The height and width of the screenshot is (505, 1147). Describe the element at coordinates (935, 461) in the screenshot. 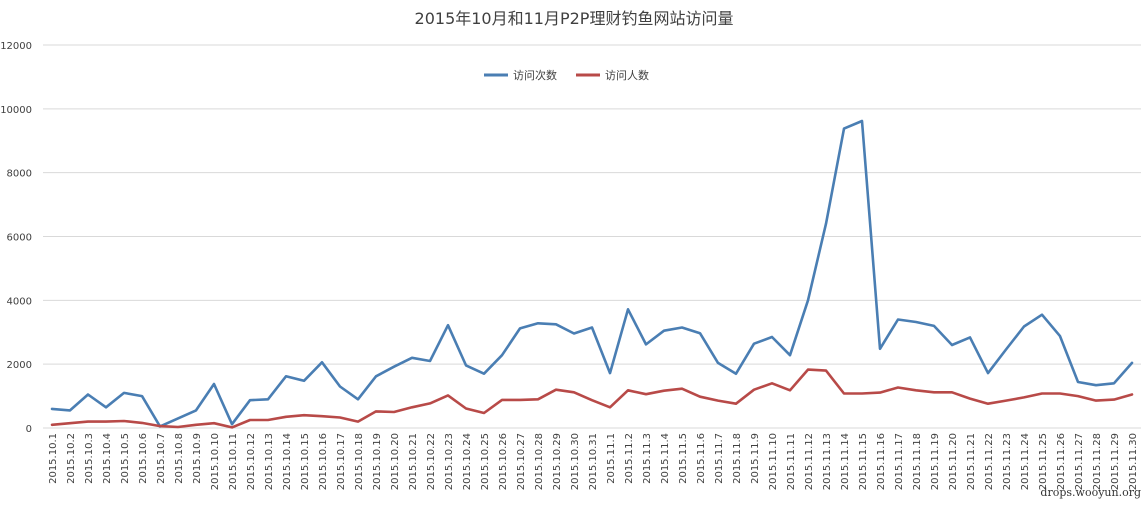

I see `x-tick-label: 2015.11.19` at that location.